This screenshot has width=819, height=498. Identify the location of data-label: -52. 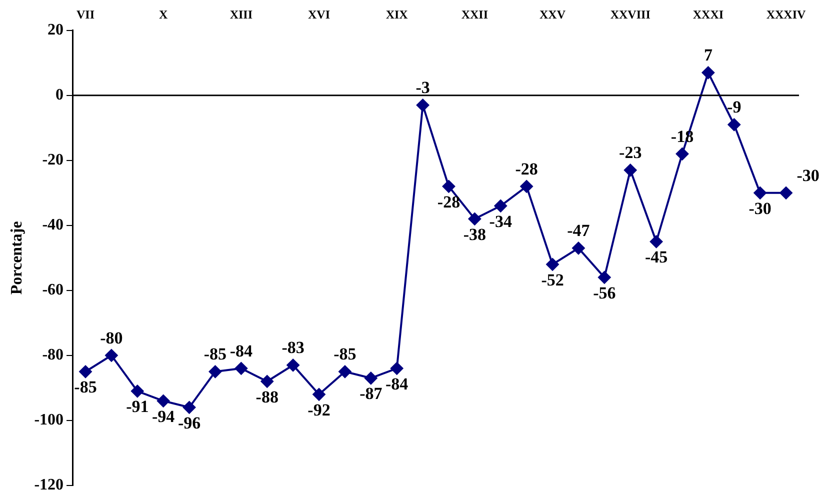
(552, 280).